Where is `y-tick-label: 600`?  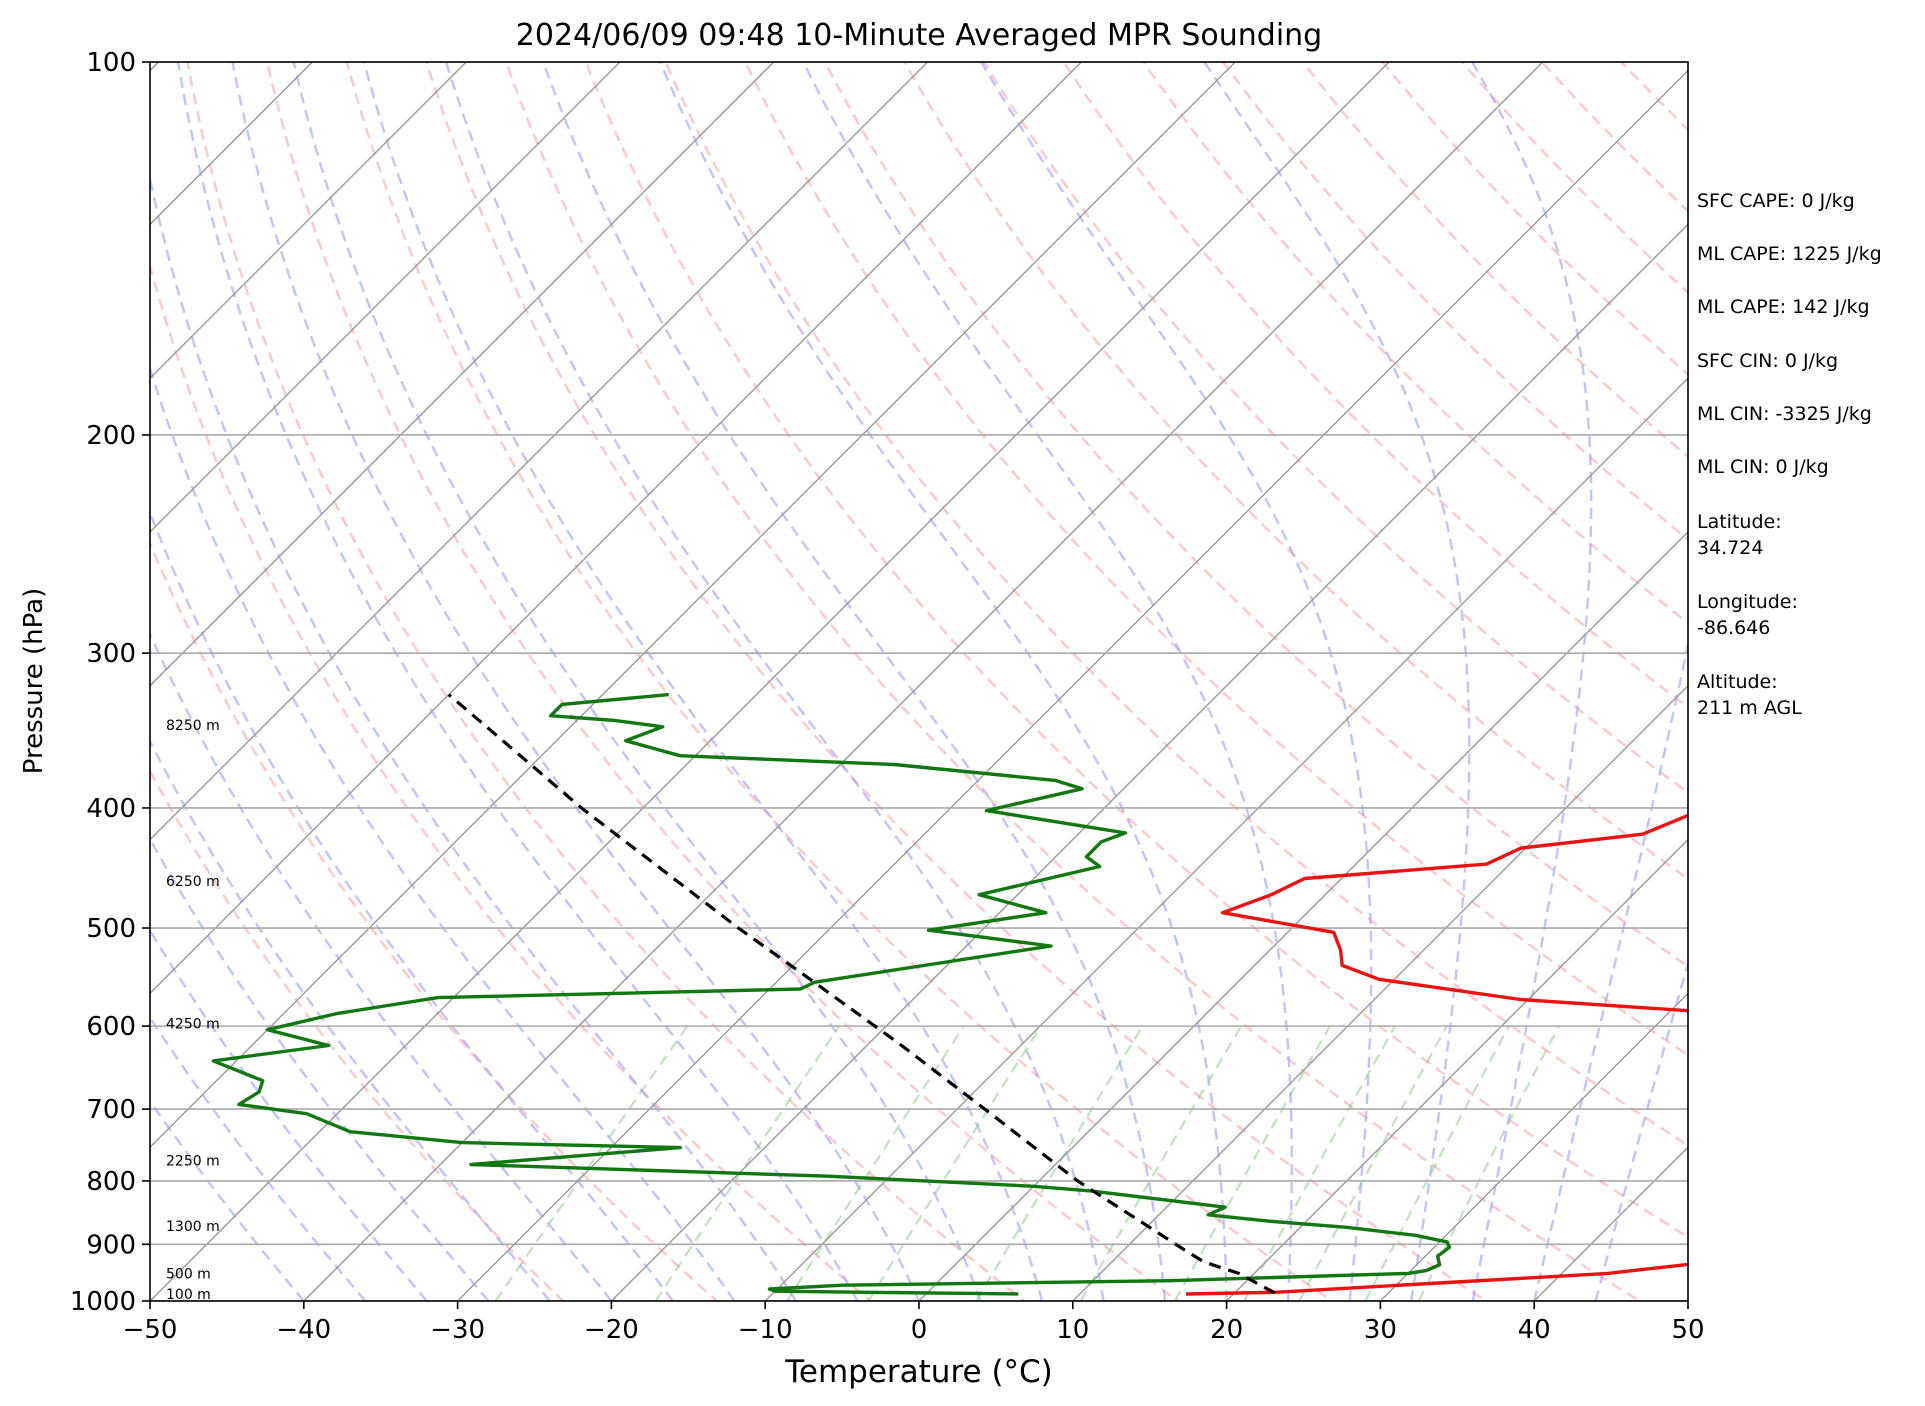
y-tick-label: 600 is located at coordinates (111, 1027).